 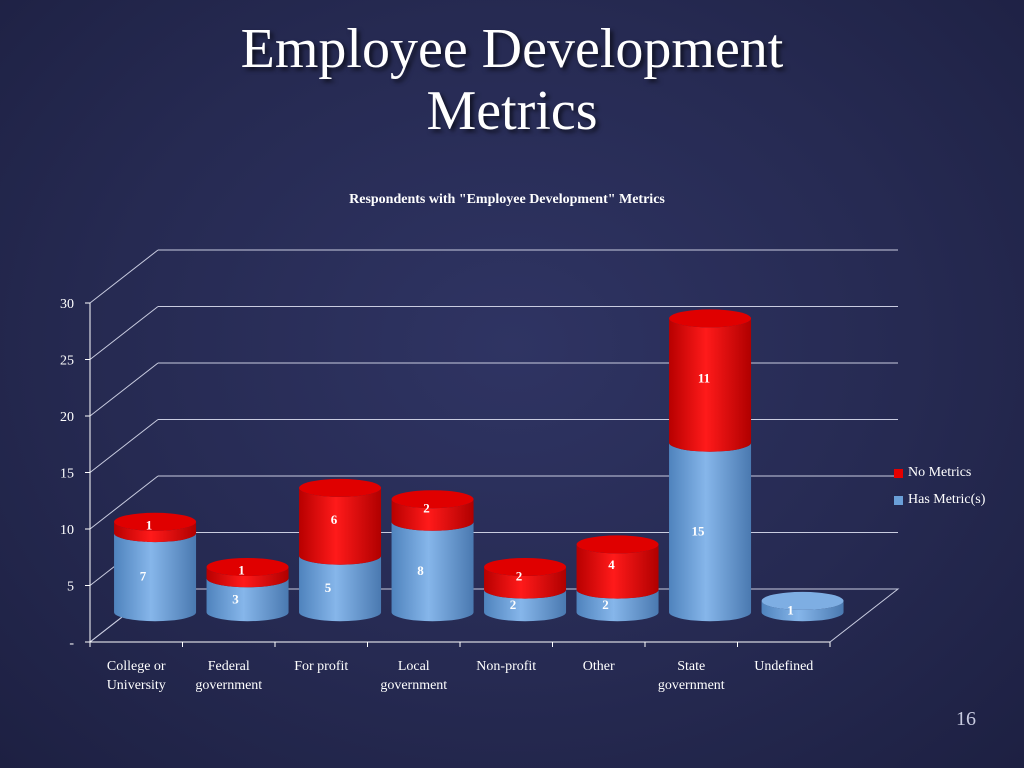 I want to click on data-label: 15, so click(x=699, y=530).